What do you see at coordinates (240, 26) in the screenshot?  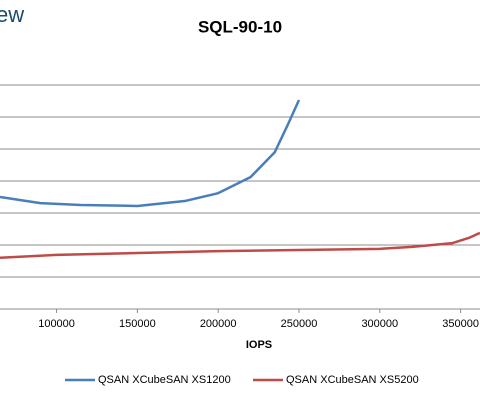 I see `chart-title: SQL-90-10` at bounding box center [240, 26].